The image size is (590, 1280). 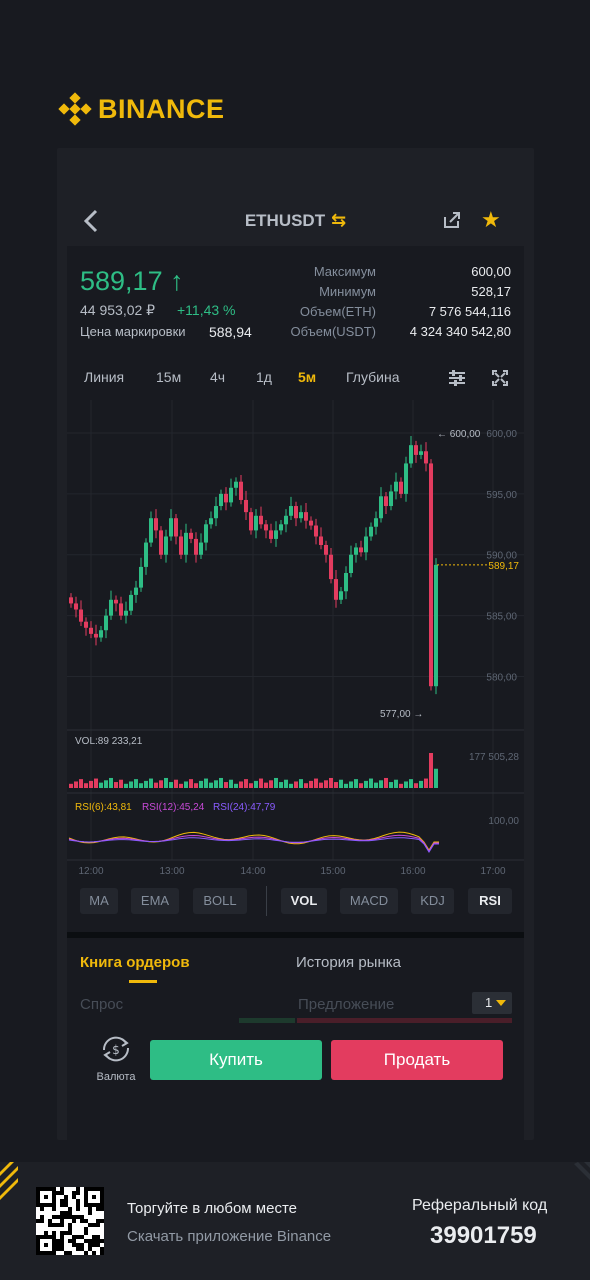 What do you see at coordinates (220, 901) in the screenshot?
I see `indicator-boll: BOLL` at bounding box center [220, 901].